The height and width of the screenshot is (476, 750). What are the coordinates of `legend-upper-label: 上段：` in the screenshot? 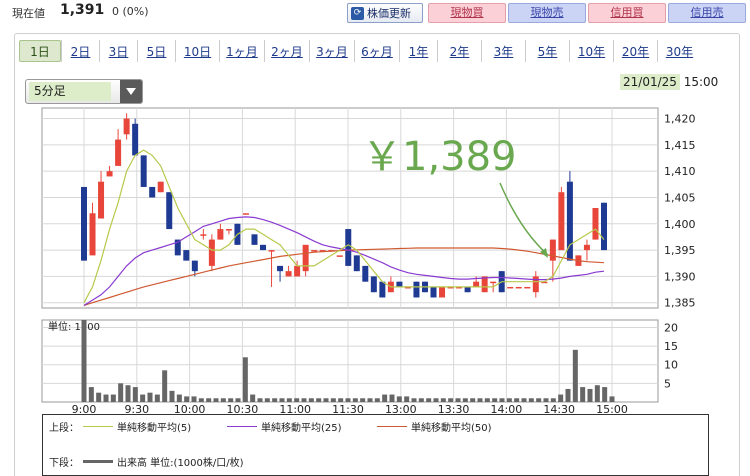 It's located at (64, 428).